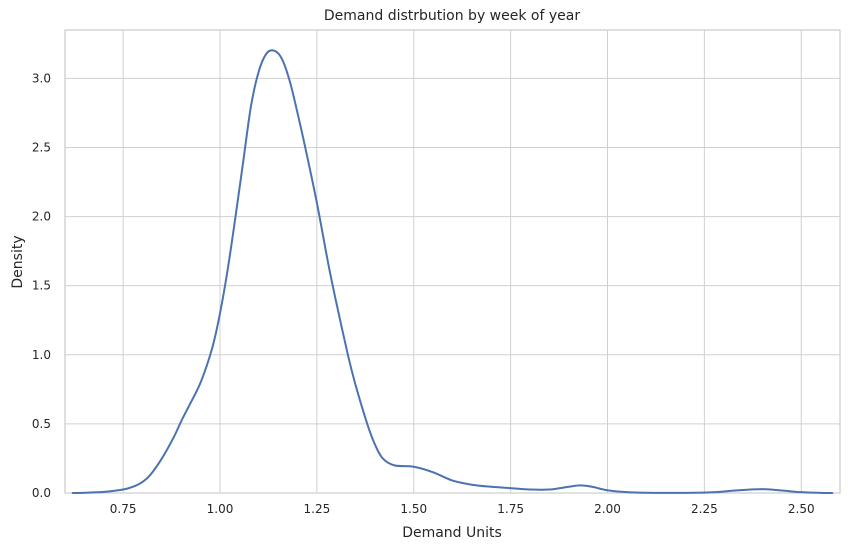 The image size is (850, 550). I want to click on x-tick-label: 2.50, so click(801, 509).